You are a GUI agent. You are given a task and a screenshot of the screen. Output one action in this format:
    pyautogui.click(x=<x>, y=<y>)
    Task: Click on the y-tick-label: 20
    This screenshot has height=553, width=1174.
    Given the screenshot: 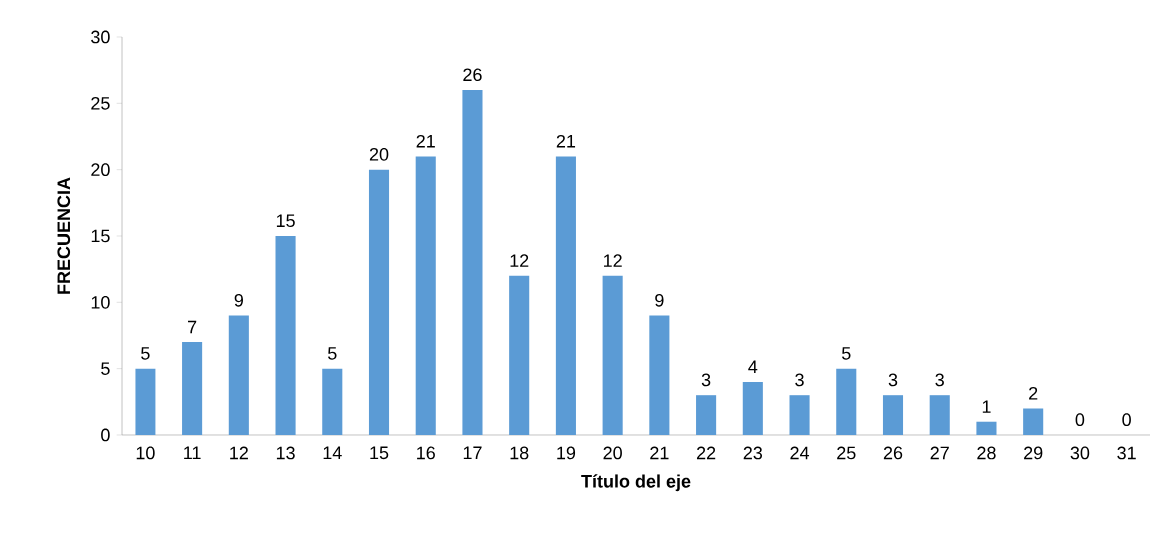 What is the action you would take?
    pyautogui.click(x=100, y=170)
    